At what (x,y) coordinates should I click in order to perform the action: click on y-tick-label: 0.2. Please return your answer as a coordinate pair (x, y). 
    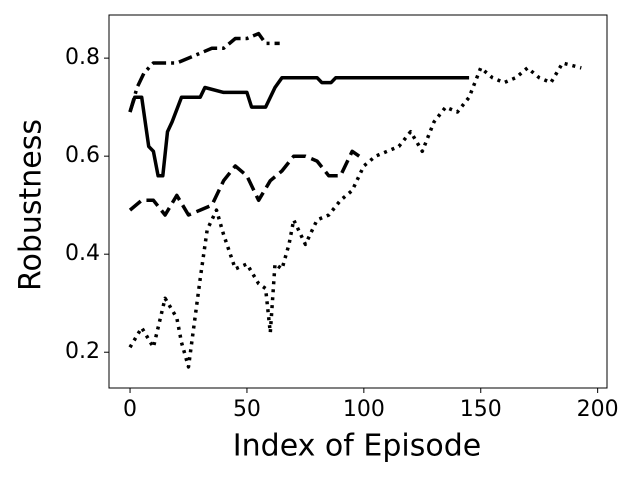
    Looking at the image, I should click on (82, 351).